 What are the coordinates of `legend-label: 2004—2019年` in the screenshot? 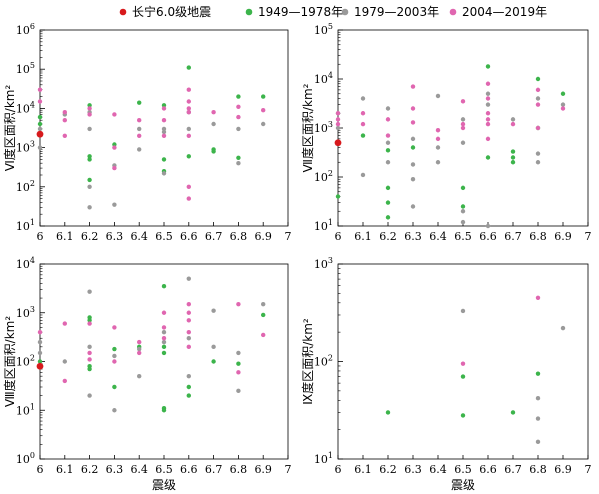 It's located at (504, 12).